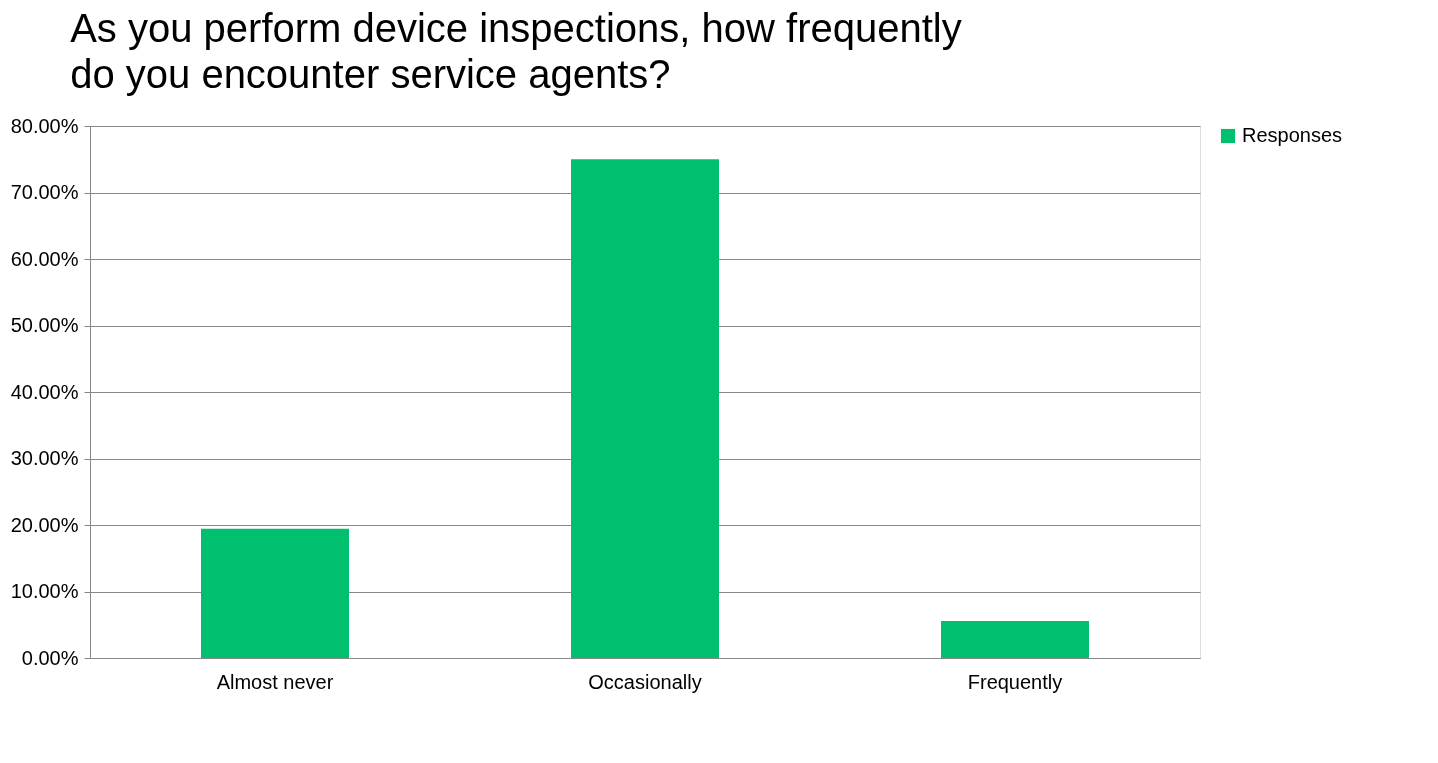 The width and height of the screenshot is (1438, 763). Describe the element at coordinates (1015, 681) in the screenshot. I see `x-tick-label: Frequently` at that location.